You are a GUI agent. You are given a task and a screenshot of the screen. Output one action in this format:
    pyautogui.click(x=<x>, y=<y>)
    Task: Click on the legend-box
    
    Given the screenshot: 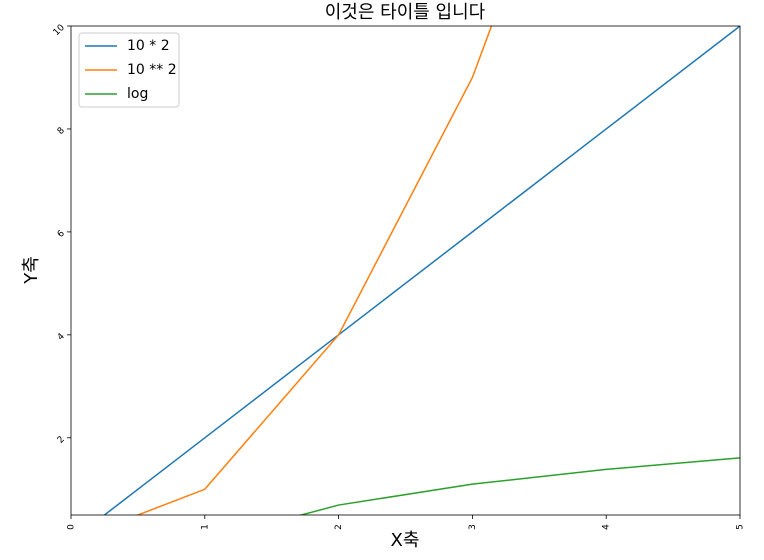 What is the action you would take?
    pyautogui.click(x=129, y=70)
    